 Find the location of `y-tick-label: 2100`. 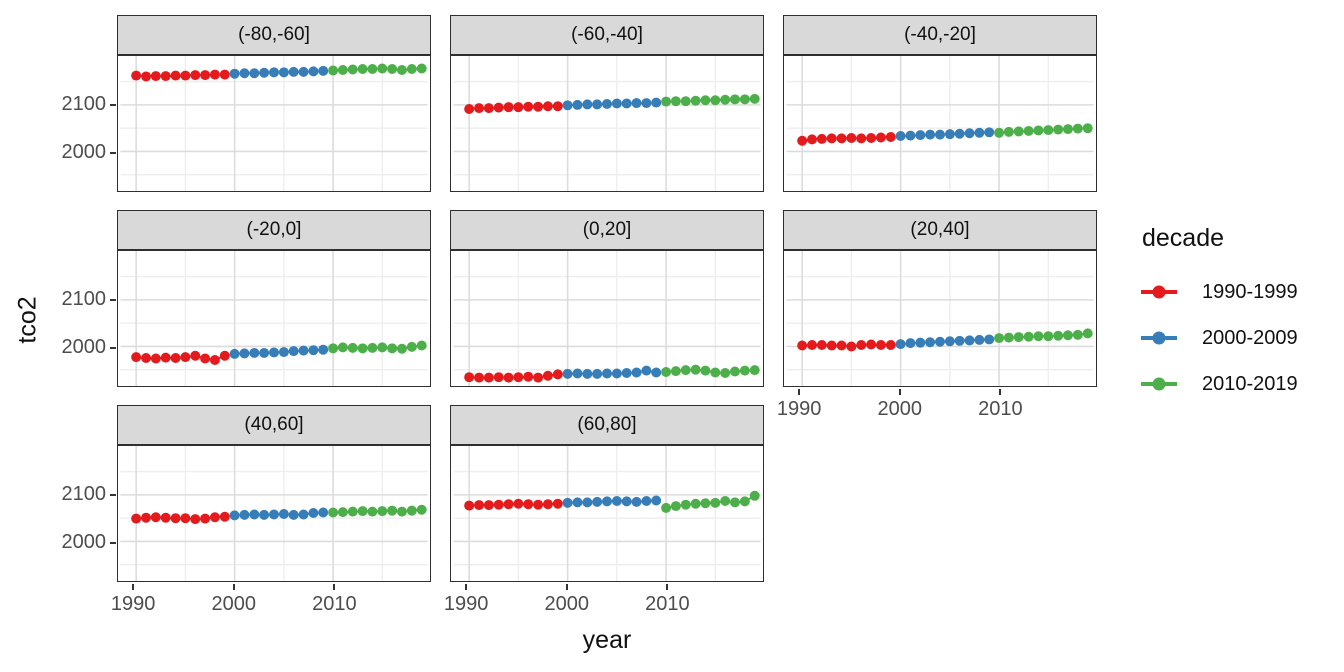

y-tick-label: 2100 is located at coordinates (84, 493).